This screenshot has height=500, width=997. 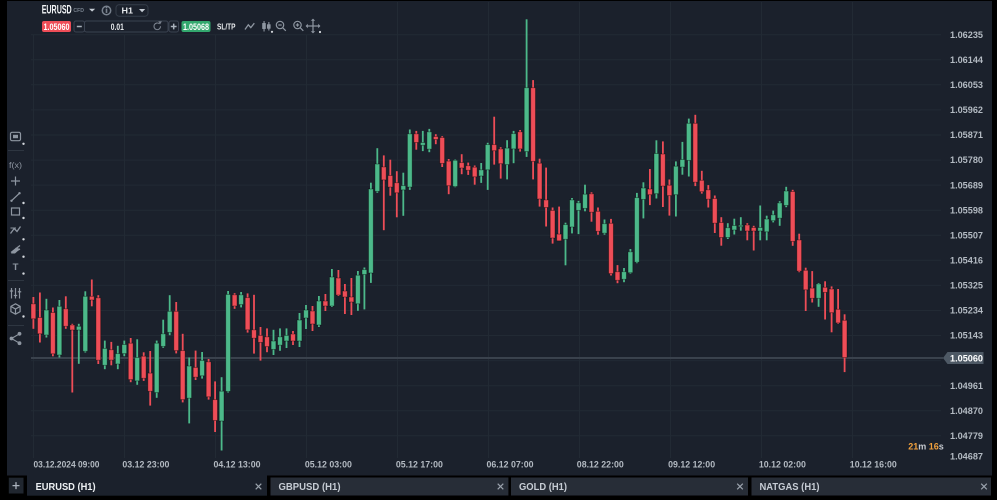 What do you see at coordinates (117, 27) in the screenshot?
I see `svg-text: 0.01` at bounding box center [117, 27].